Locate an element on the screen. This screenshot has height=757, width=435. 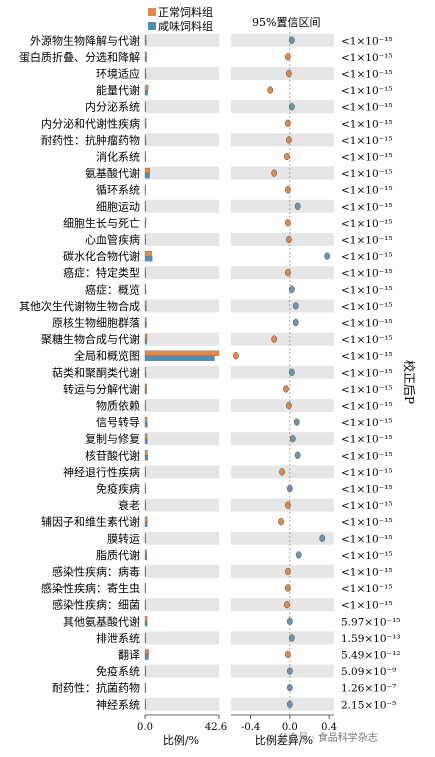
mid-axis-label: 比例差异/% is located at coordinates (284, 740).